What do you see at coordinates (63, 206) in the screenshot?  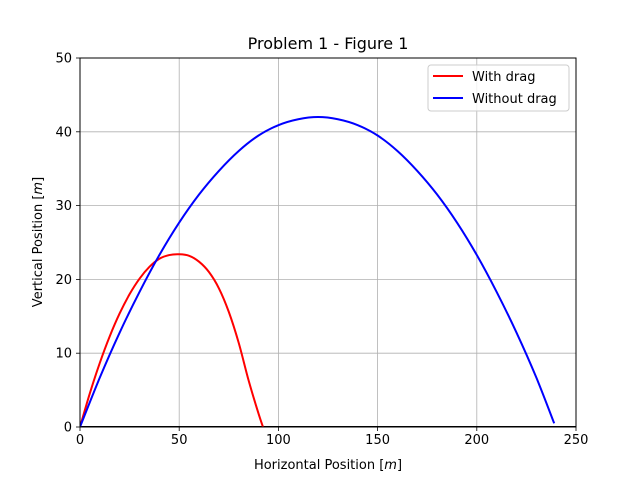 I see `y-tick-label: 30` at bounding box center [63, 206].